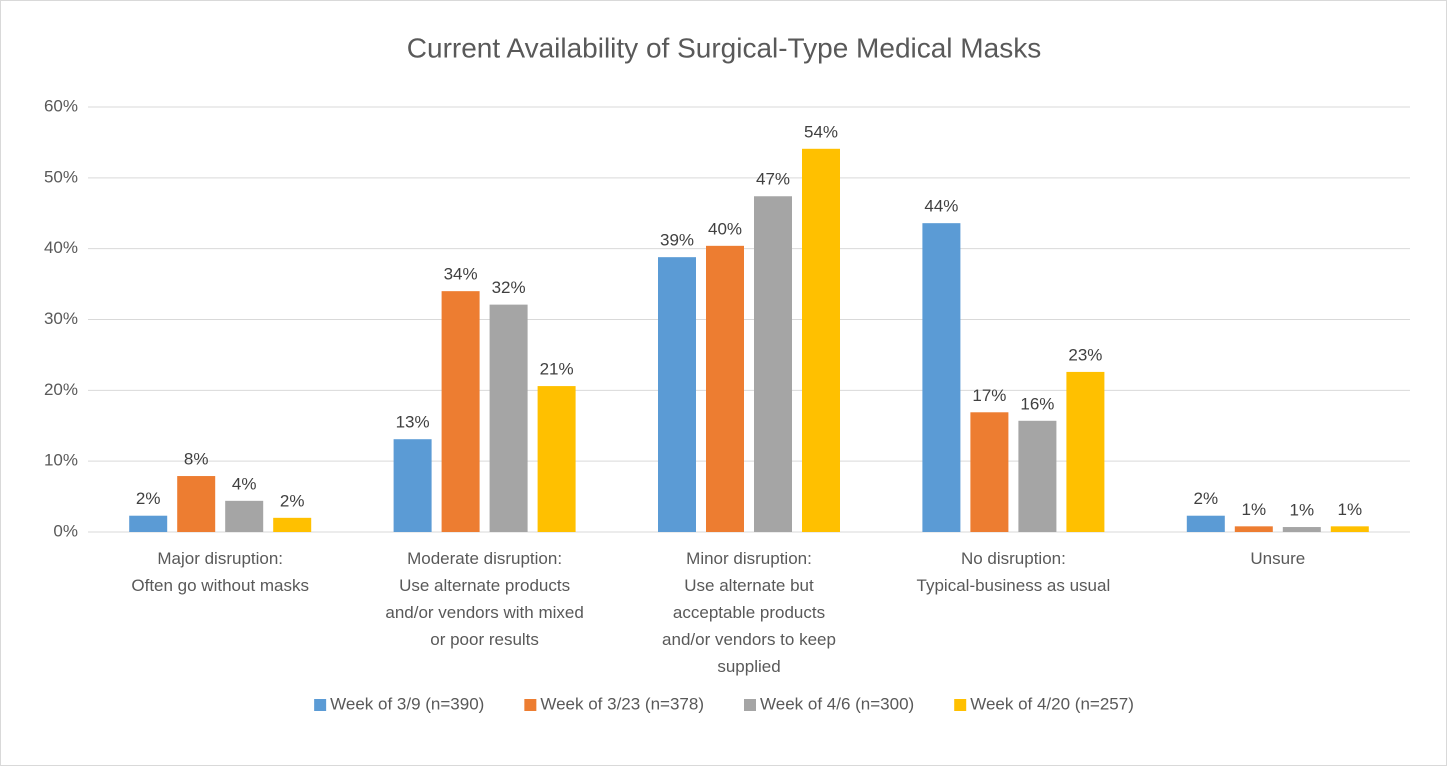  Describe the element at coordinates (413, 422) in the screenshot. I see `value-label: 13%` at that location.